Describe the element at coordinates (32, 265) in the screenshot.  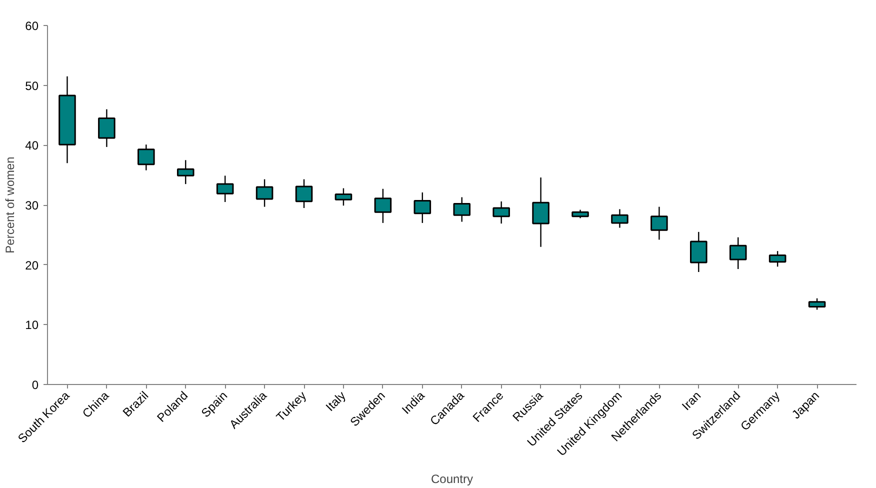
I see `y-tick-label: 20` at that location.